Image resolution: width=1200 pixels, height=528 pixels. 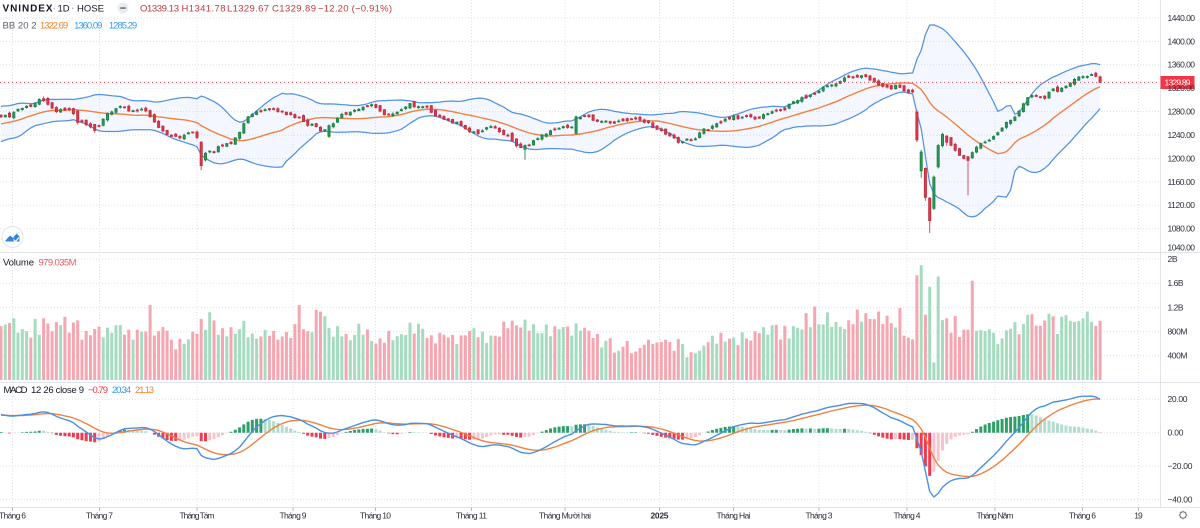 What do you see at coordinates (90, 9) in the screenshot?
I see `svg-text: HOSE` at bounding box center [90, 9].